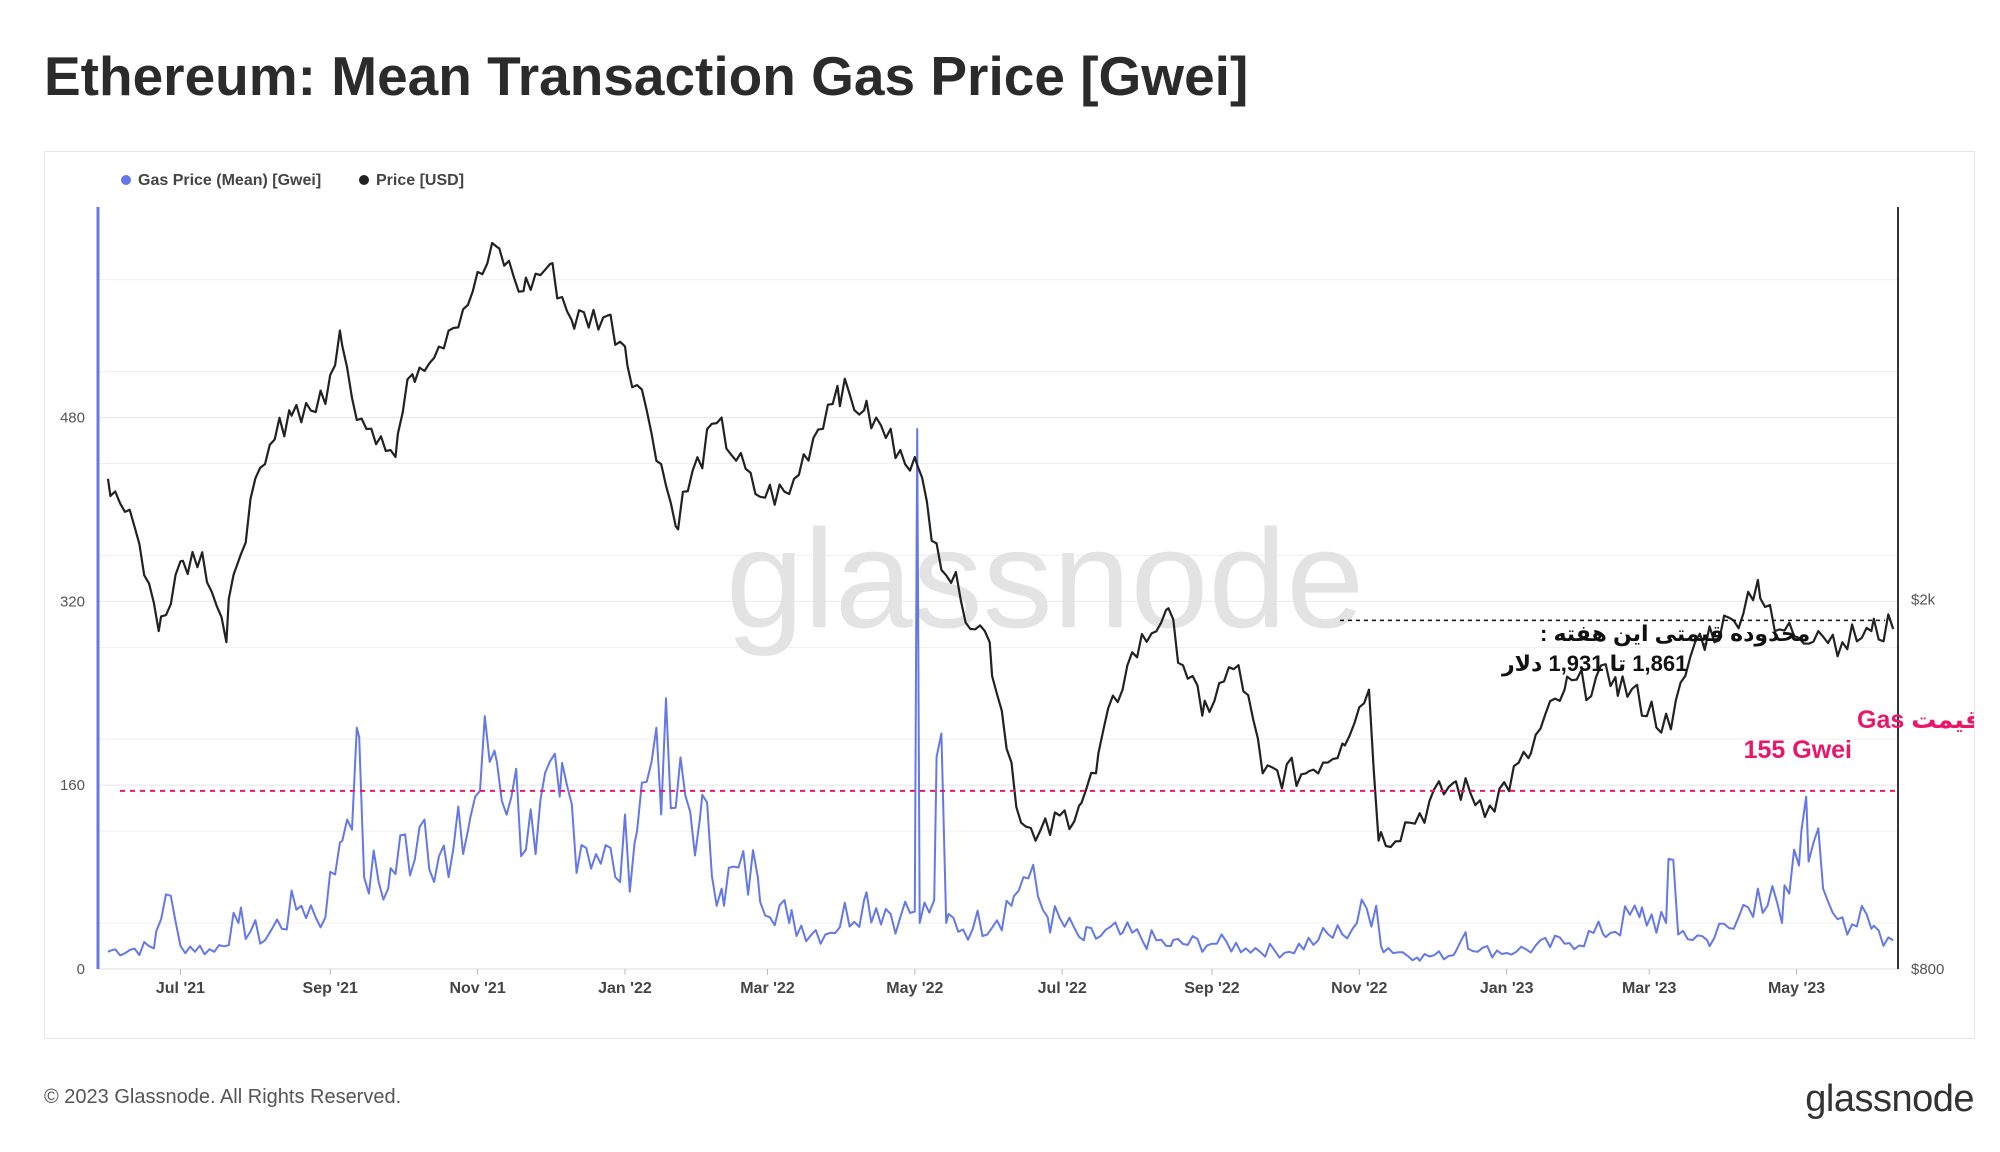 The image size is (2000, 1152). What do you see at coordinates (72, 694) in the screenshot?
I see `left-axis-ticks: 0 160 320 480` at bounding box center [72, 694].